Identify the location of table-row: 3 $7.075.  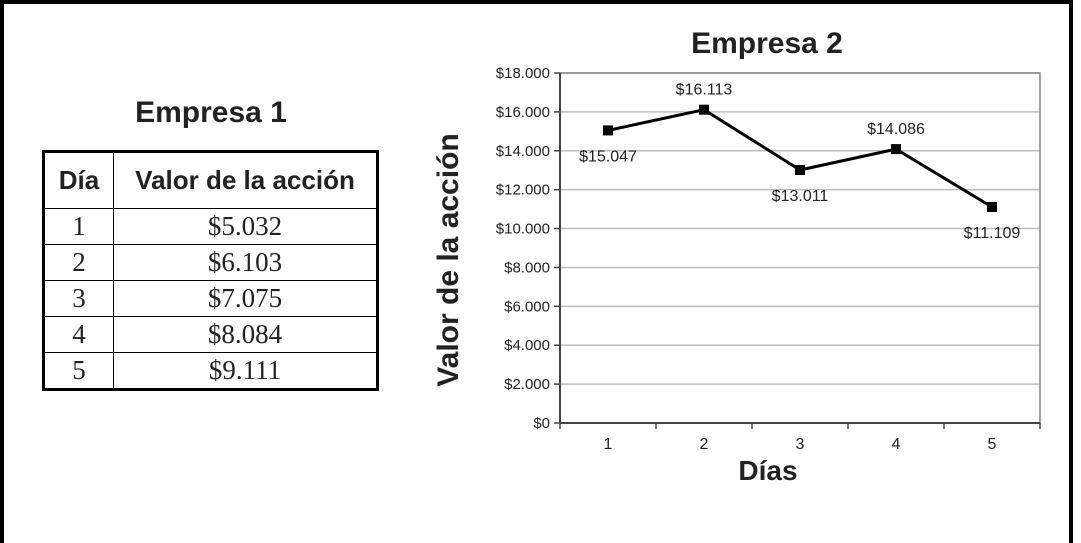
(210, 298).